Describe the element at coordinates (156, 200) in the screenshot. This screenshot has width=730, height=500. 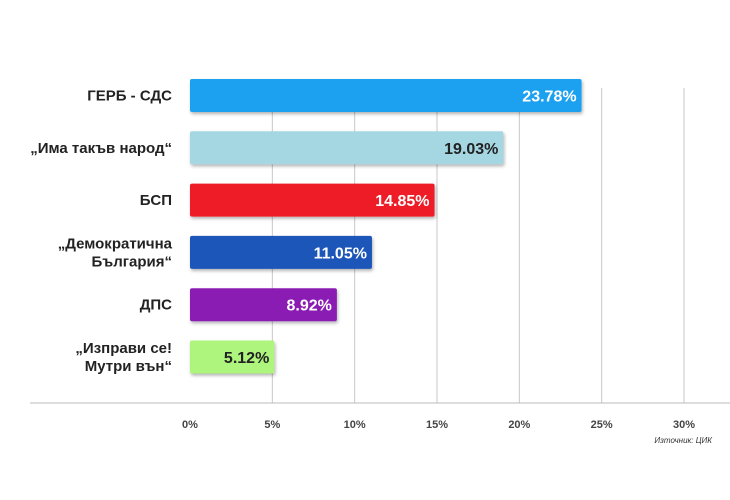
I see `category-label: БСП` at that location.